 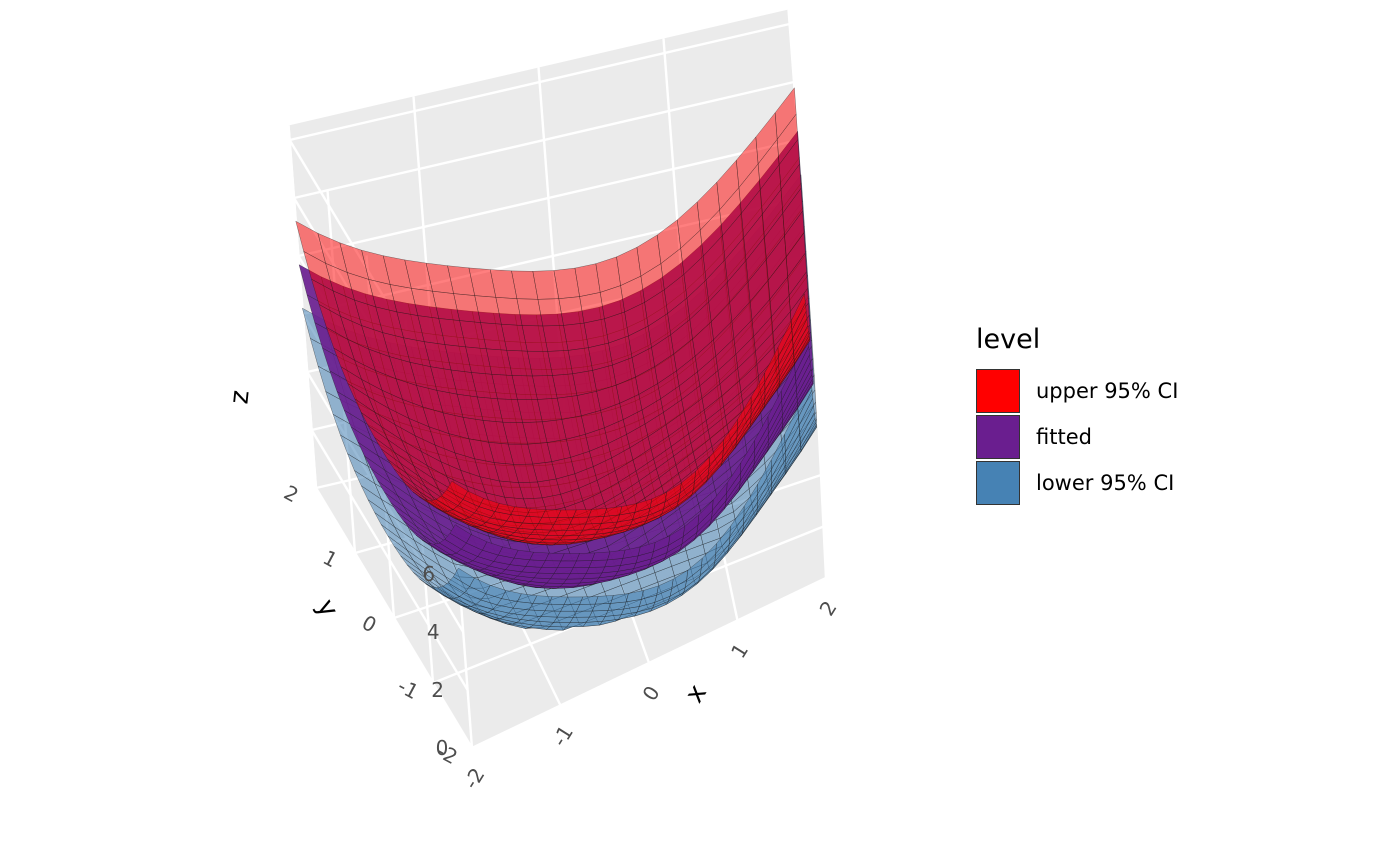 What do you see at coordinates (998, 483) in the screenshot?
I see `legend-key-lower` at bounding box center [998, 483].